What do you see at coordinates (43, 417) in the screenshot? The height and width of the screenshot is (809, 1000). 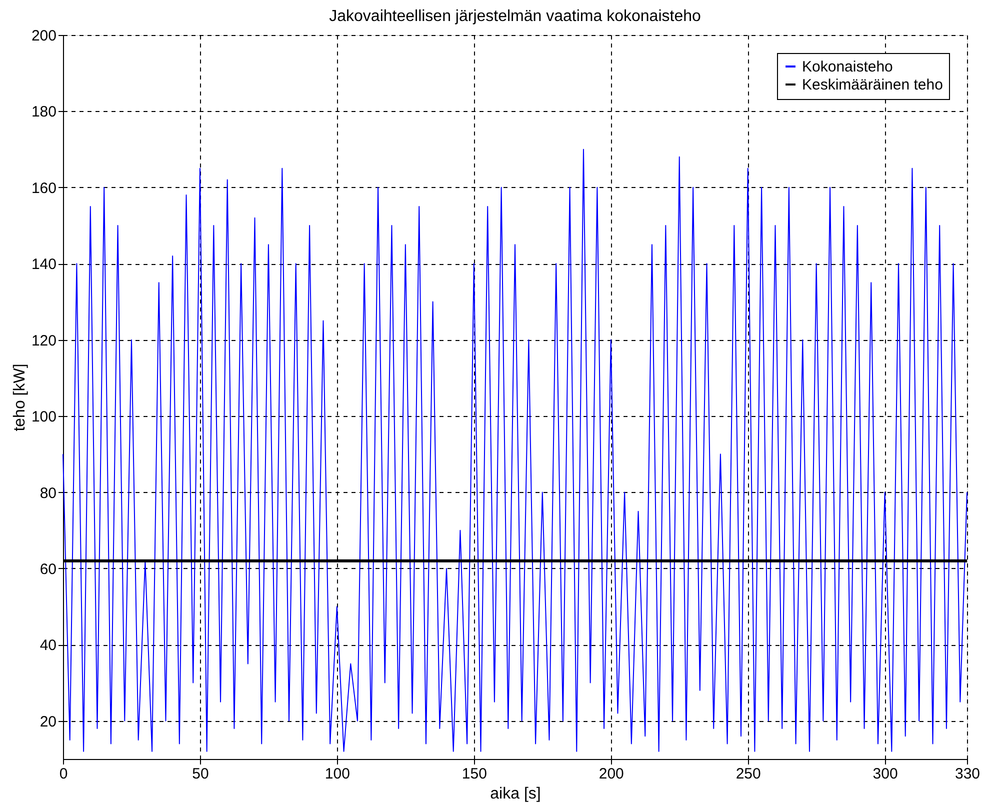 I see `y-tick-label: 100` at bounding box center [43, 417].